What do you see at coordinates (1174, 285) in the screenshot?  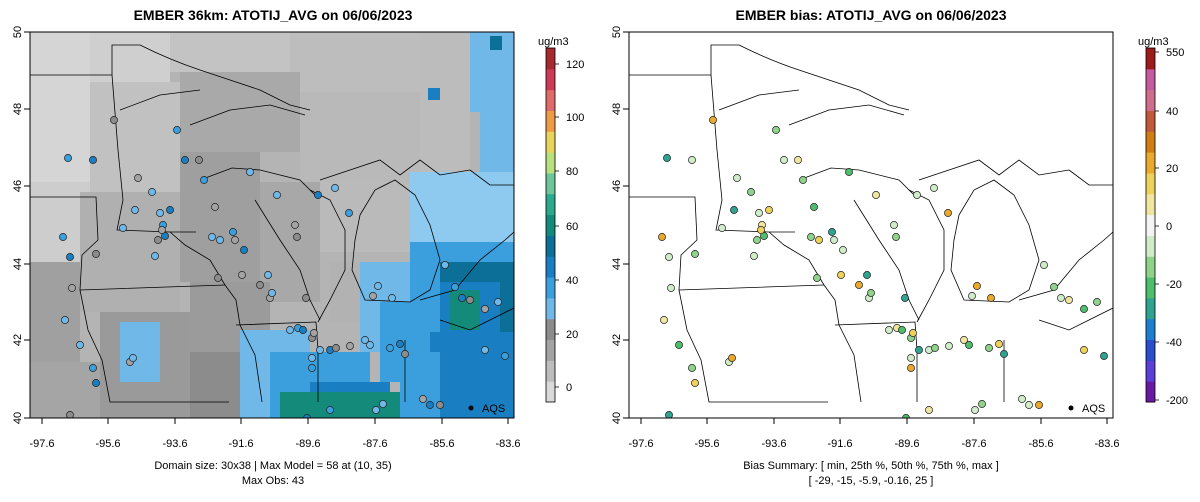 I see `colorbar-tick-label: -20` at bounding box center [1174, 285].